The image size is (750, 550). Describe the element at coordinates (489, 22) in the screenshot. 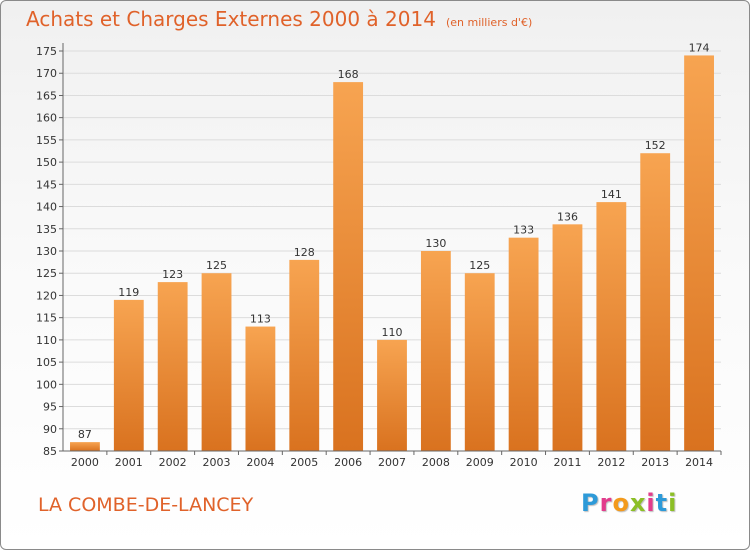

I see `chart-subtitle: (en milliers d'€)` at that location.